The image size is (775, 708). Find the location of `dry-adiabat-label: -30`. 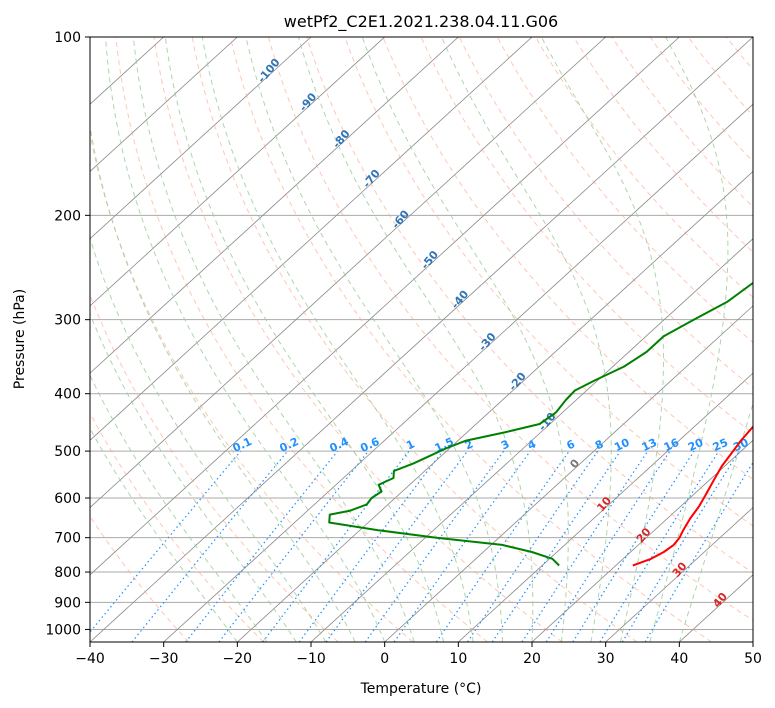

dry-adiabat-label: -30 is located at coordinates (487, 342).